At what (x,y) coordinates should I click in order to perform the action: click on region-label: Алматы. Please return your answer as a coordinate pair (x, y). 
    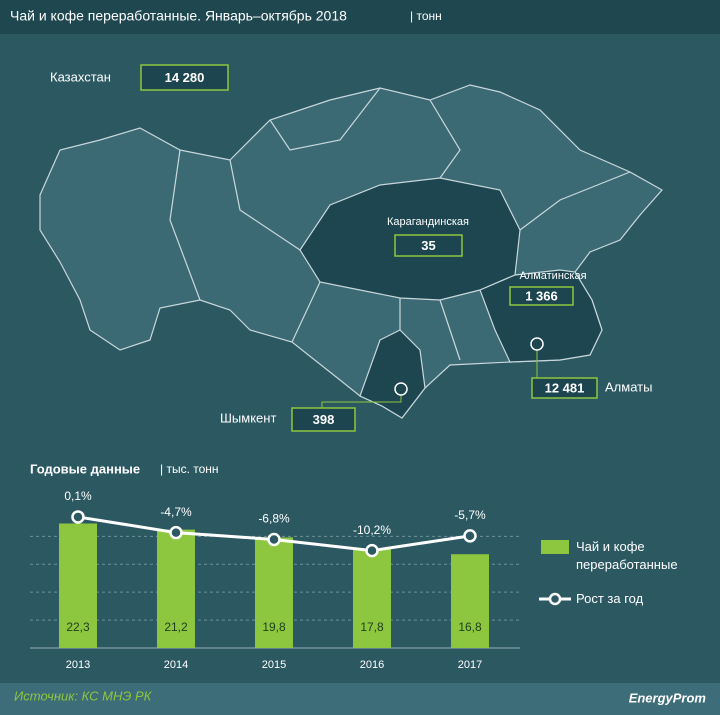
    Looking at the image, I should click on (628, 386).